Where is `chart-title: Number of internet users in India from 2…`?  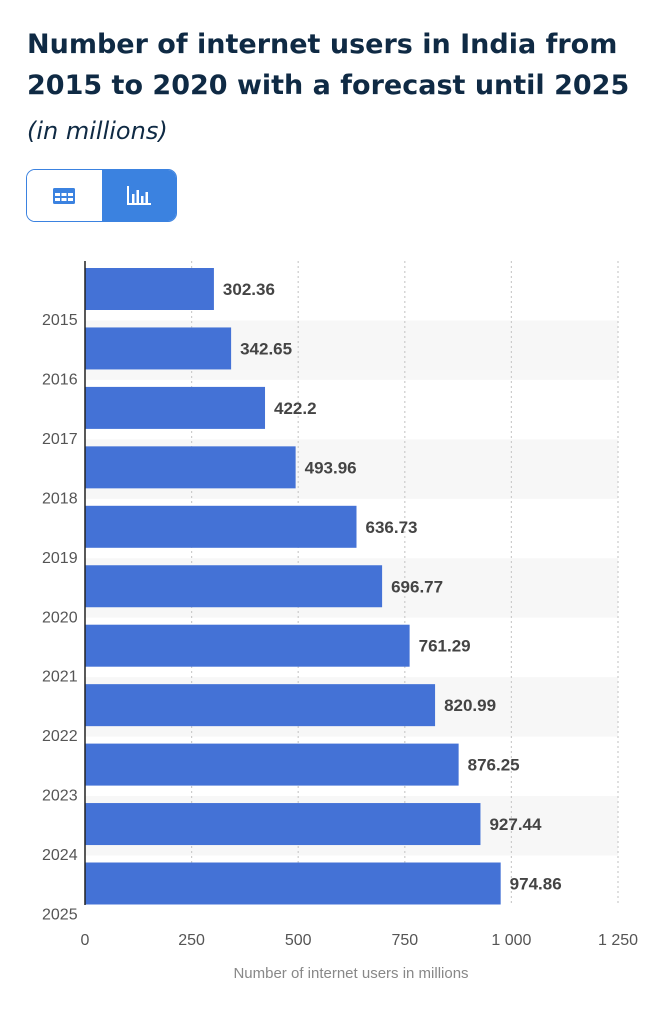
chart-title: Number of internet users in India from 2… is located at coordinates (328, 65).